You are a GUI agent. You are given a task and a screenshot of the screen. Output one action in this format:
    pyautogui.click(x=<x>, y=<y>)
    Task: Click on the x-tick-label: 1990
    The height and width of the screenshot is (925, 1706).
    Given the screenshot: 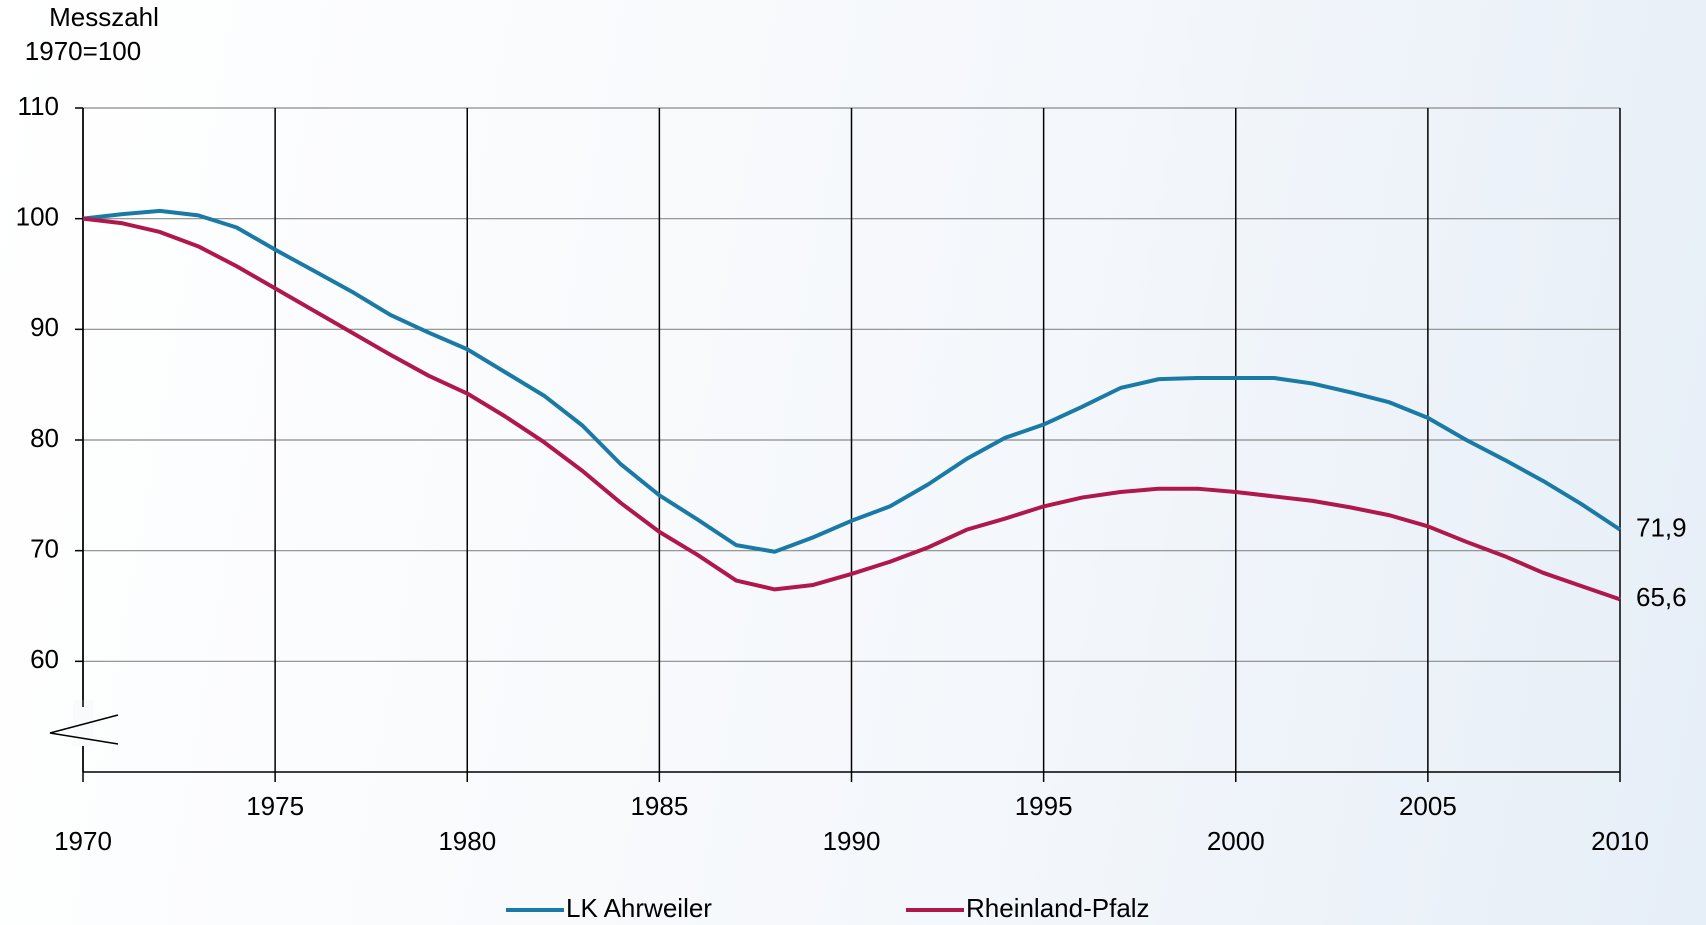 What is the action you would take?
    pyautogui.click(x=852, y=841)
    